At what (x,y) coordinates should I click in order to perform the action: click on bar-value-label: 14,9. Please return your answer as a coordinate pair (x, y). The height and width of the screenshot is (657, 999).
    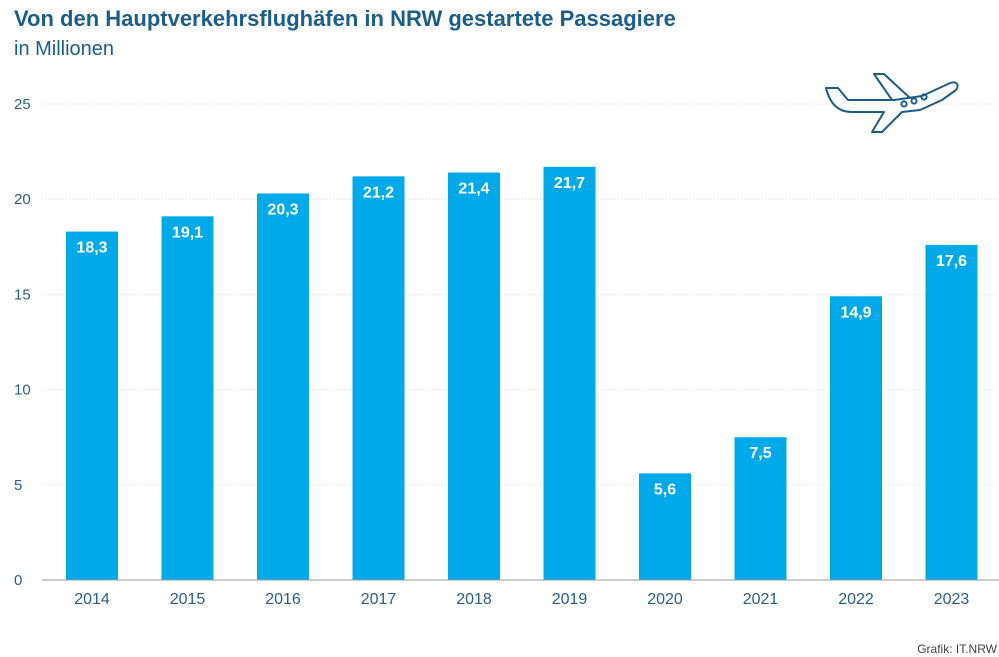
    Looking at the image, I should click on (855, 312).